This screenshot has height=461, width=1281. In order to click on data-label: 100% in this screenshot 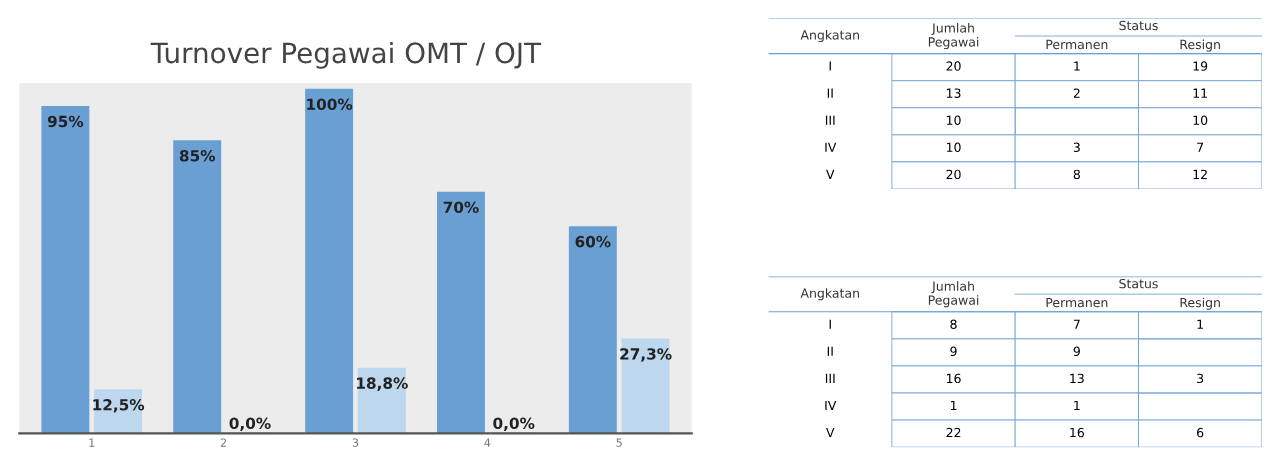, I will do `click(330, 104)`.